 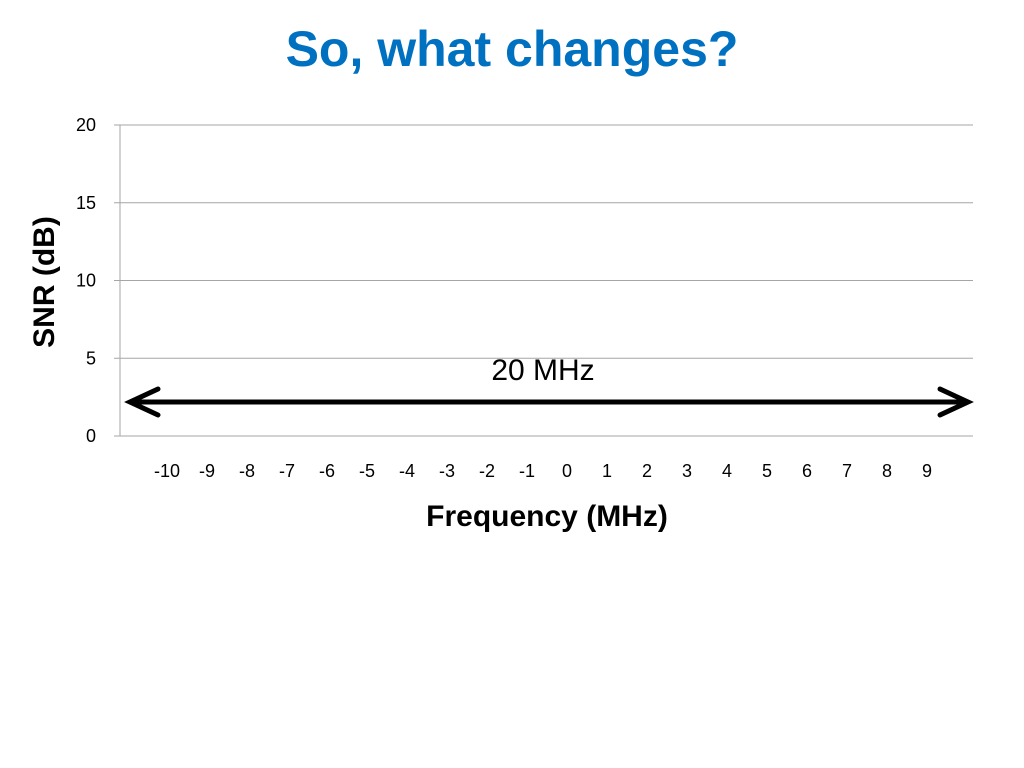 I want to click on x-tick-label: 3, so click(x=687, y=471).